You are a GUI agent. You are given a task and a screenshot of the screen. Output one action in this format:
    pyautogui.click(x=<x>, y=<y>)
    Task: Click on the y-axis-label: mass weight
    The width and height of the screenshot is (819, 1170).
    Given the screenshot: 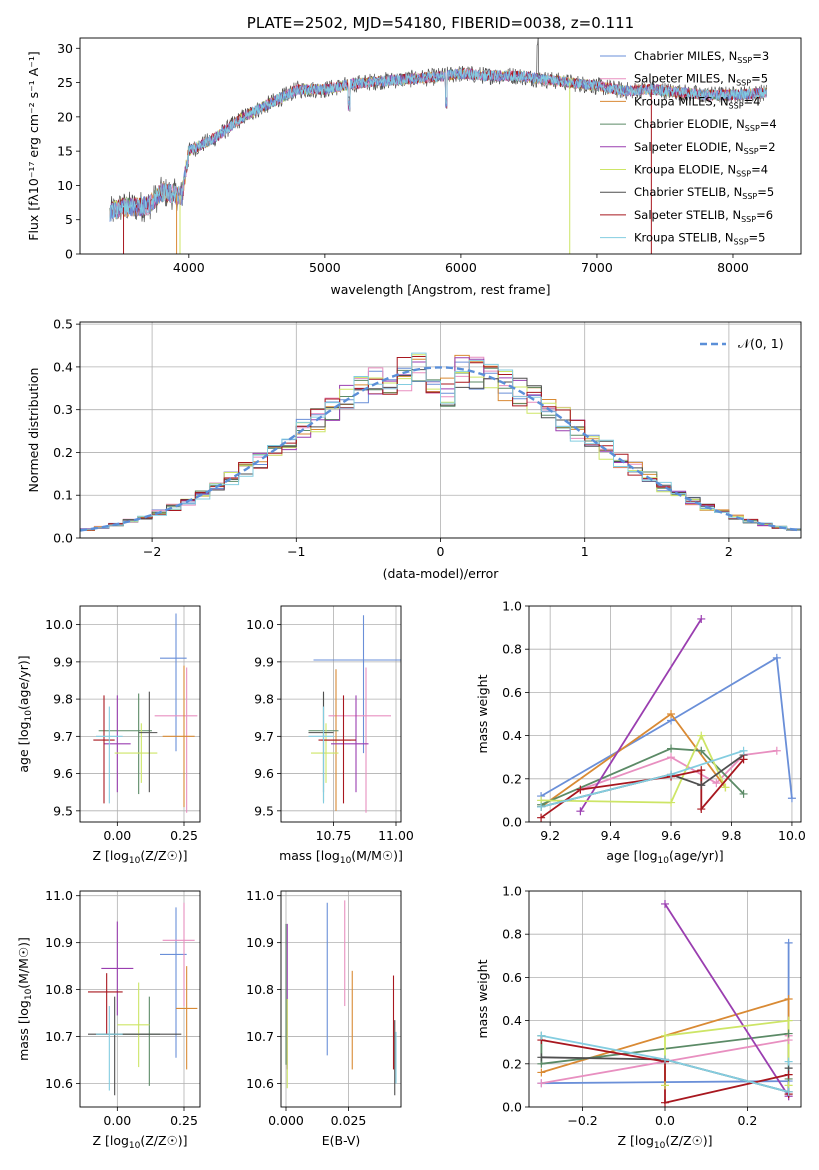 What is the action you would take?
    pyautogui.click(x=482, y=998)
    